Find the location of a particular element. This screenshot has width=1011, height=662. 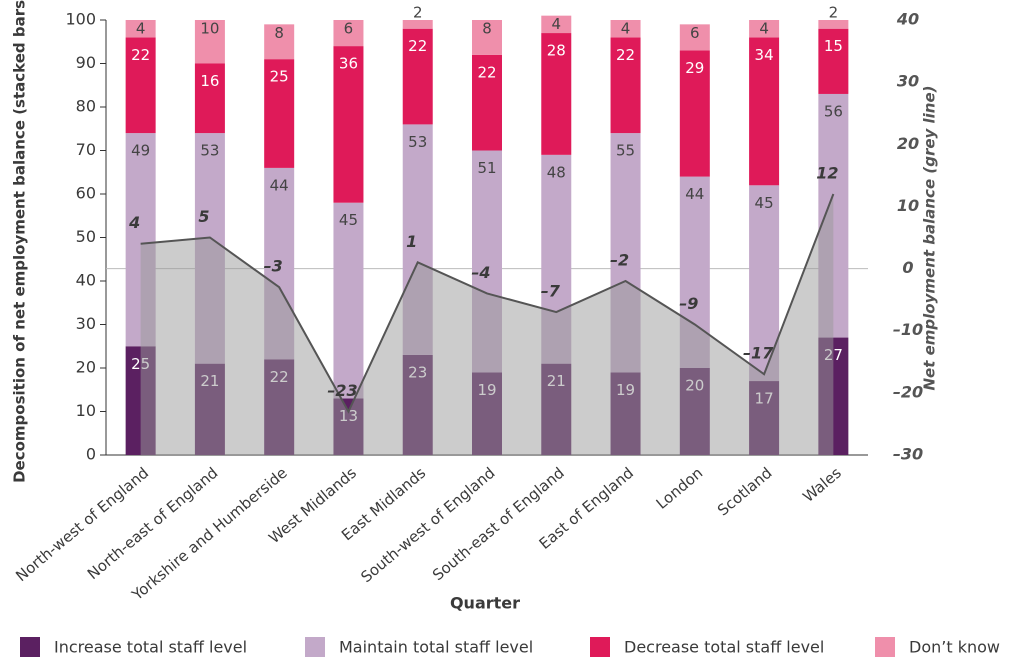

y-tick-label: 70 is located at coordinates (86, 149).